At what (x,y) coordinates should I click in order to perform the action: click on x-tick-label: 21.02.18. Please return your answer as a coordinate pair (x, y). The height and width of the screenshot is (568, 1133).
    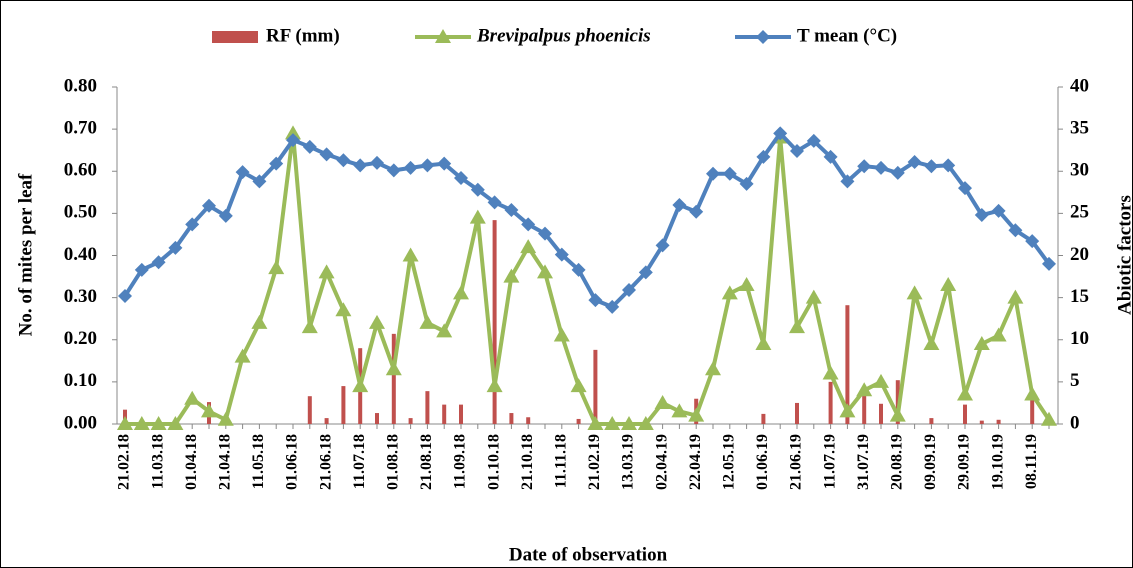
    Looking at the image, I should click on (124, 462).